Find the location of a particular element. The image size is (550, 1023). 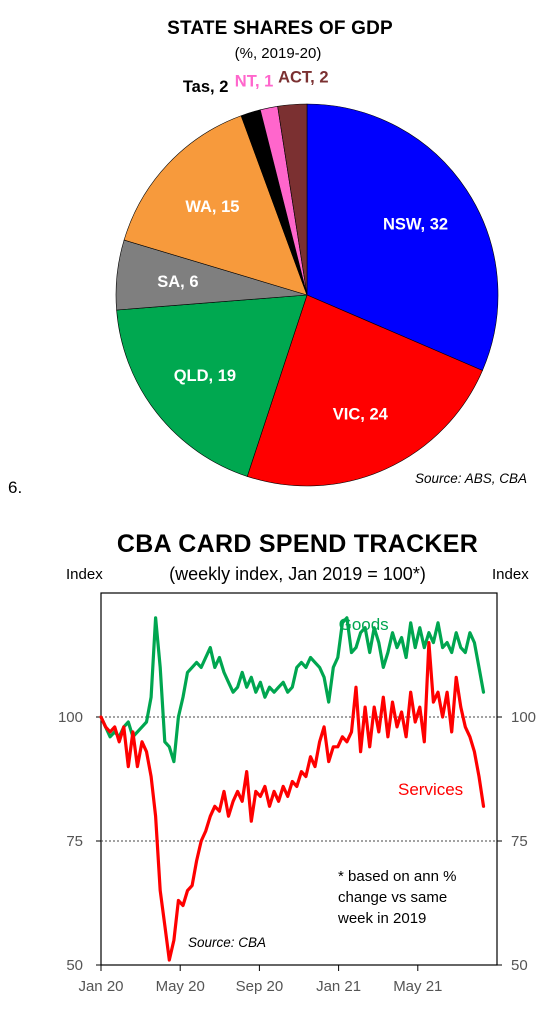

pie-label-sa: SA, 6 is located at coordinates (177, 282).